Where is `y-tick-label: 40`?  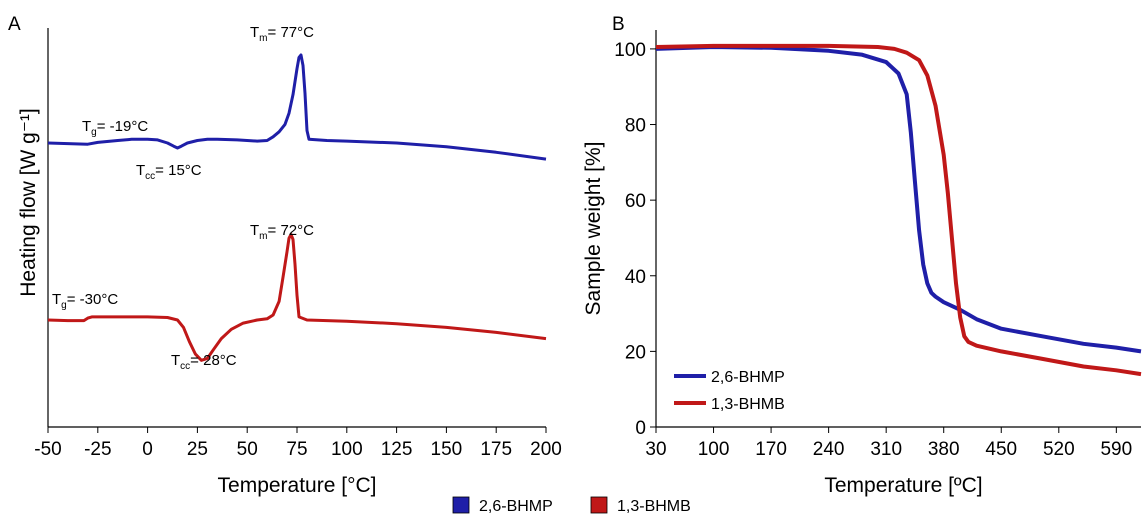
y-tick-label: 40 is located at coordinates (635, 277).